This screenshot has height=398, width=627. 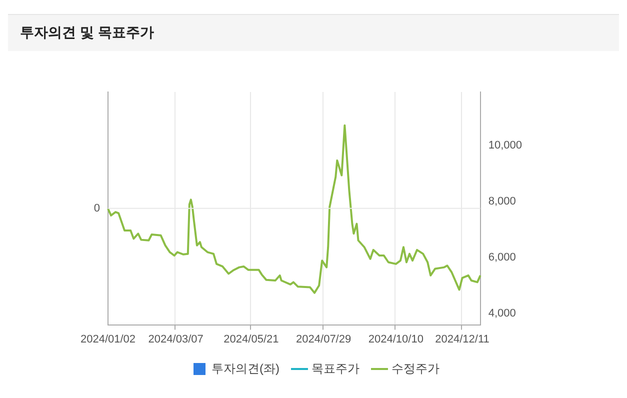 What do you see at coordinates (502, 201) in the screenshot?
I see `y2-tick-label: 8,000` at bounding box center [502, 201].